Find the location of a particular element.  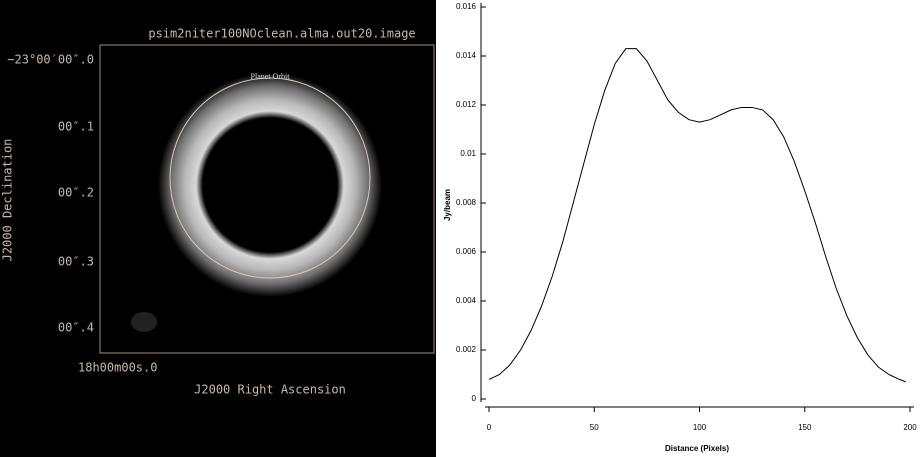

x-tick-label: 100 is located at coordinates (700, 427).